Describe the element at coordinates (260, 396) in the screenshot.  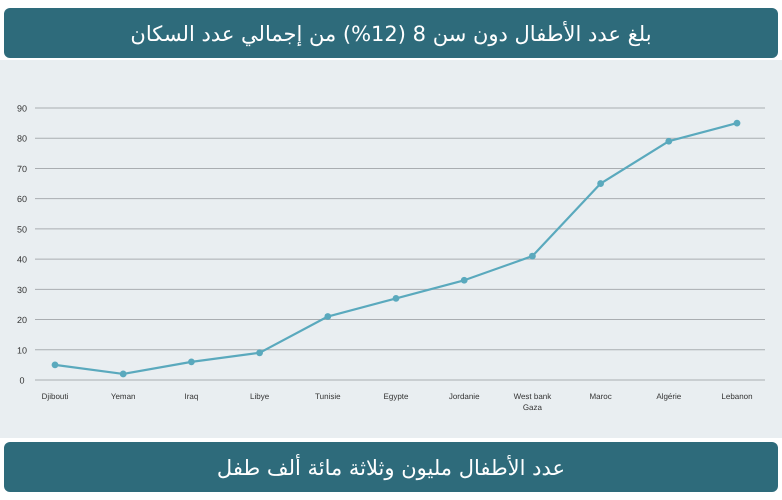
I see `x-tick-label: Libye` at that location.